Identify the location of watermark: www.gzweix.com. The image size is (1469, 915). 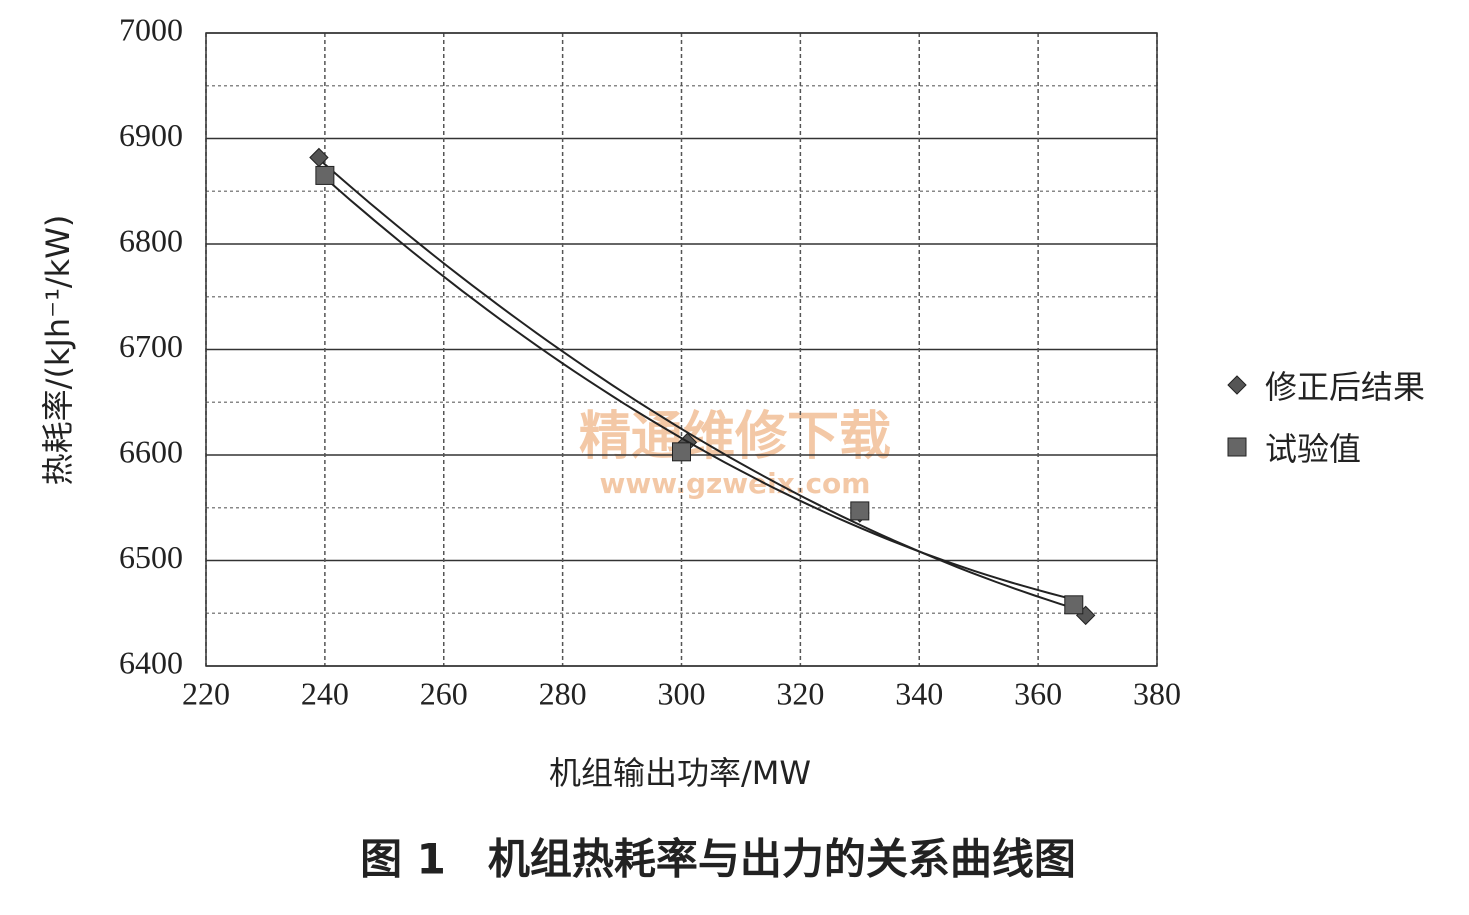
(735, 483).